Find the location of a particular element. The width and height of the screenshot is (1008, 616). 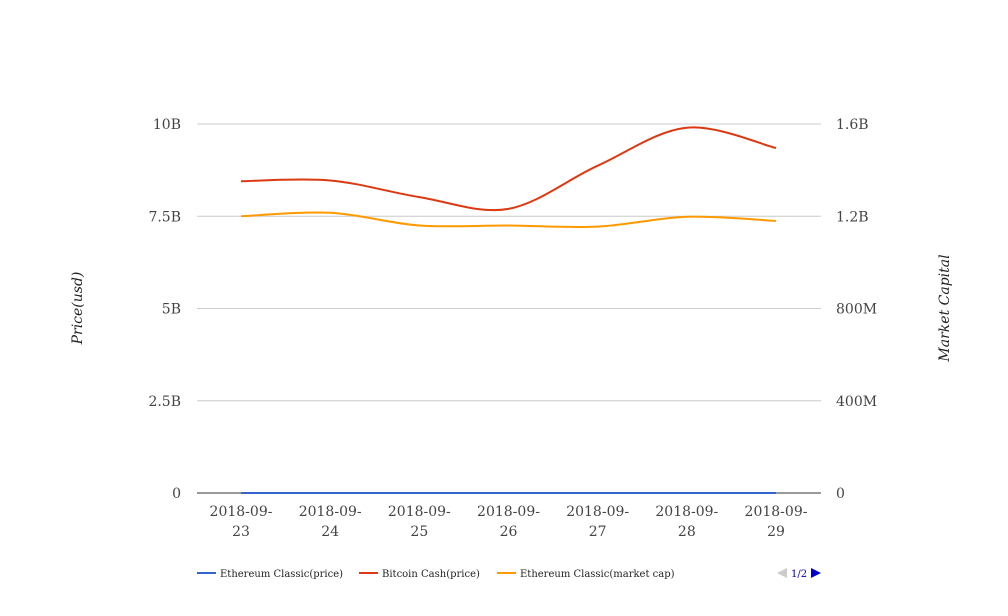

x-tick-label: 2018-09-27 is located at coordinates (597, 522).